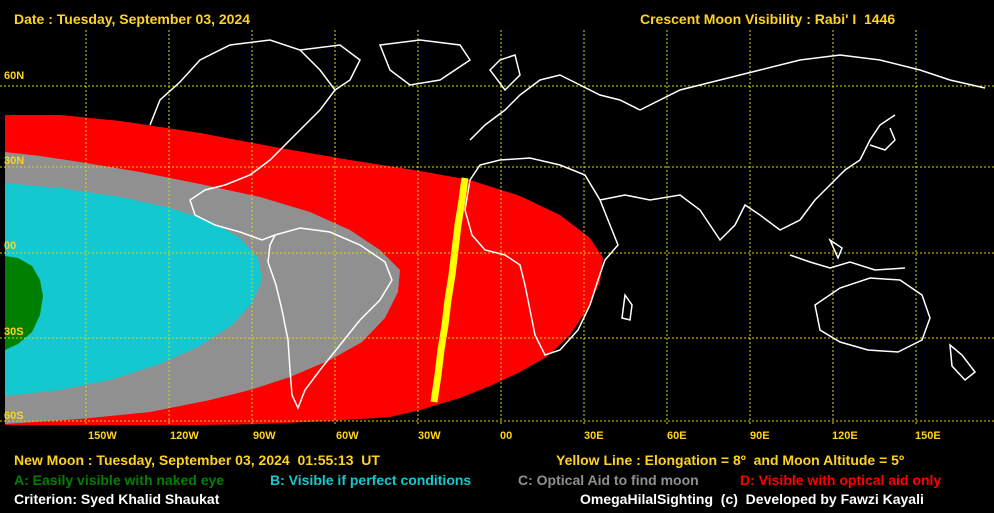 This screenshot has height=513, width=994. Describe the element at coordinates (119, 480) in the screenshot. I see `legend-a: A: Easily visible with naked eye` at that location.